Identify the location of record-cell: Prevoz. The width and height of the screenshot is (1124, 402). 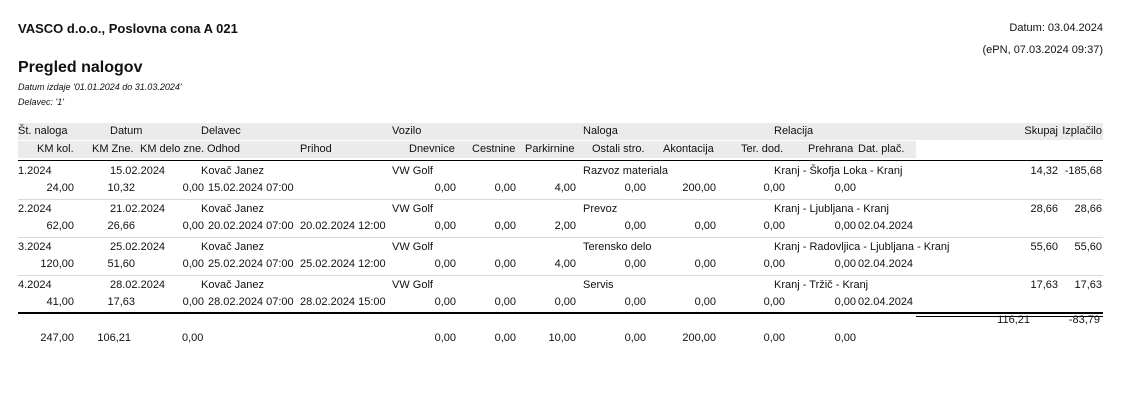
(600, 209).